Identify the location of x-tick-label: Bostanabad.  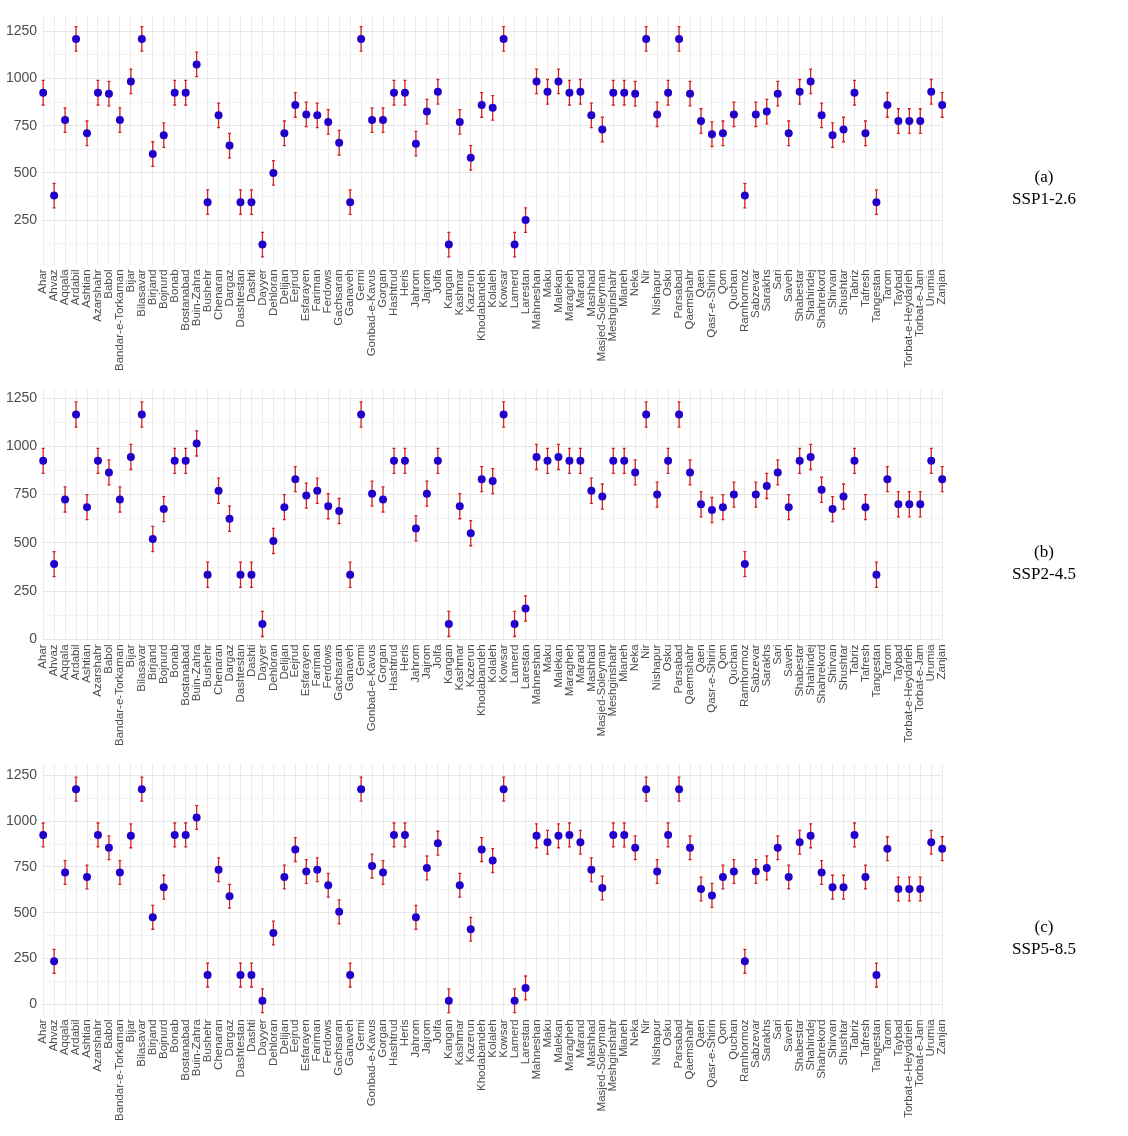
(184, 675).